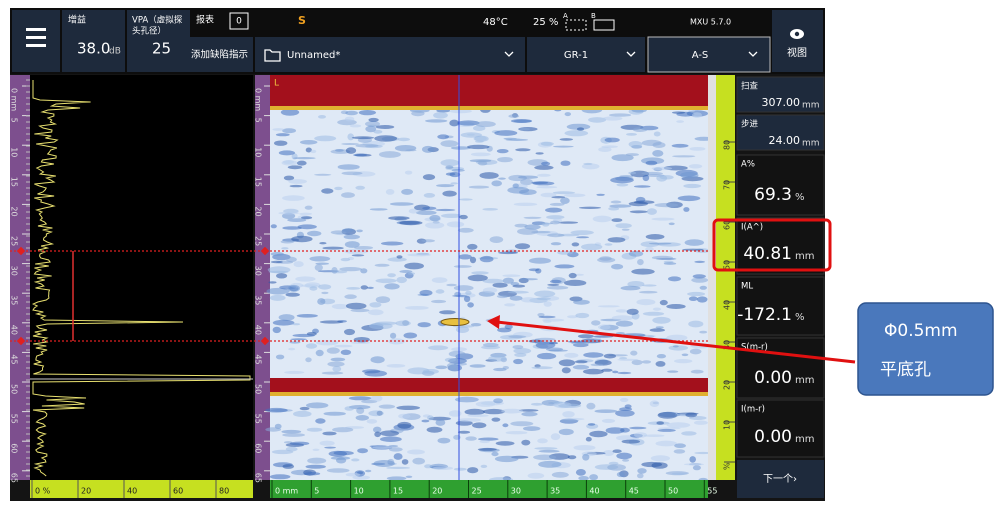 The width and height of the screenshot is (1001, 514). I want to click on reading-label: ML, so click(747, 287).